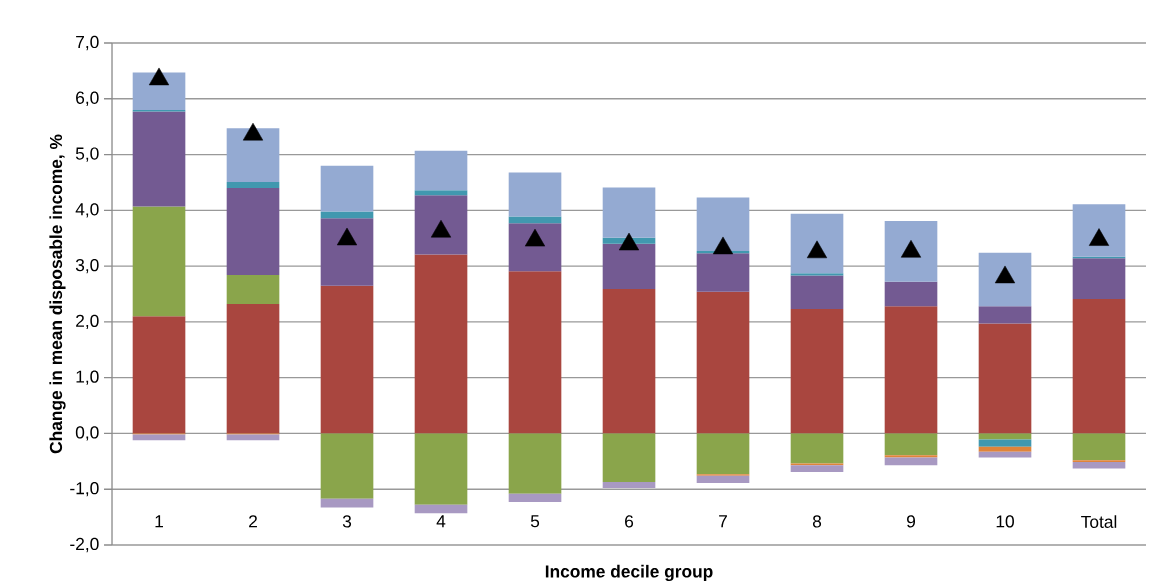  Describe the element at coordinates (87, 322) in the screenshot. I see `y-tick-label: 2,0` at that location.